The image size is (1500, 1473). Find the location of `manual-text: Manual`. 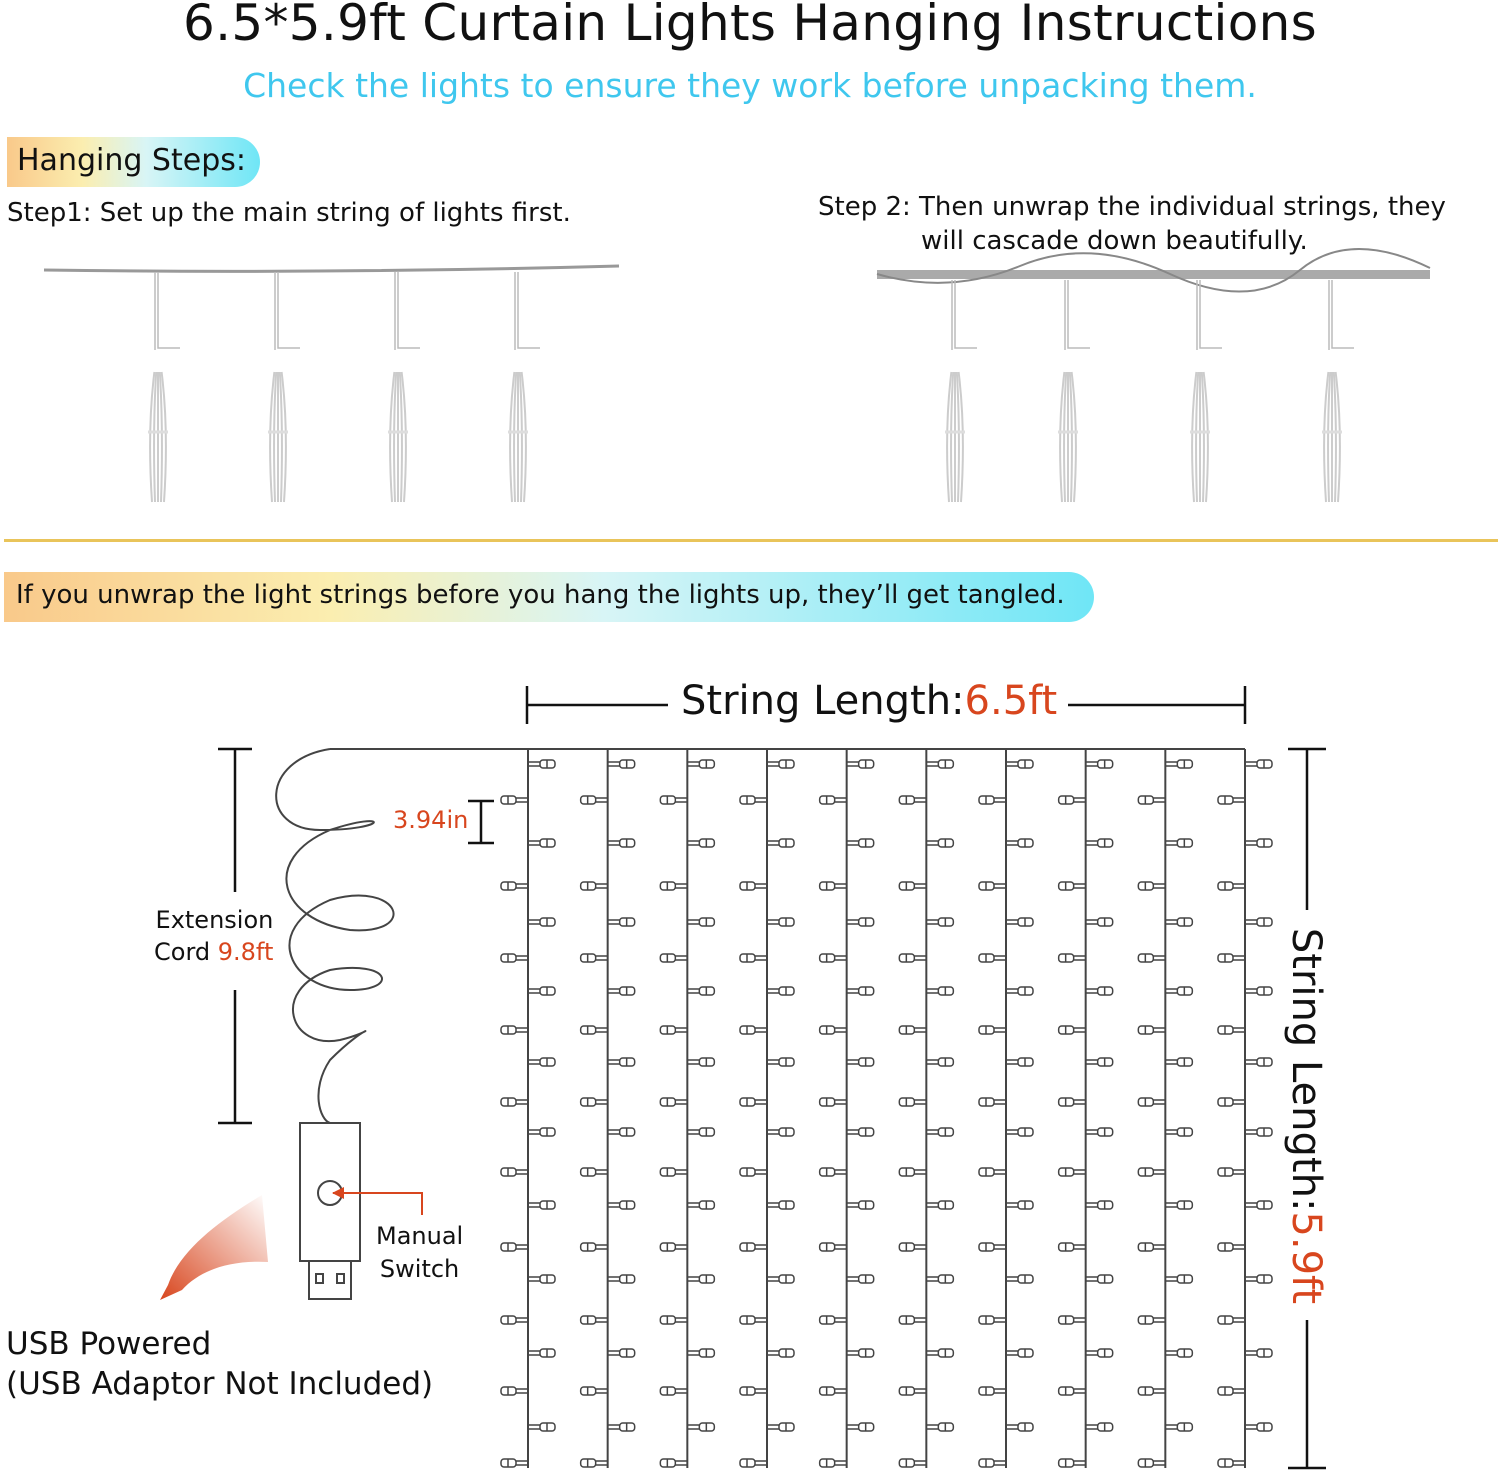

manual-text: Manual is located at coordinates (420, 1236).